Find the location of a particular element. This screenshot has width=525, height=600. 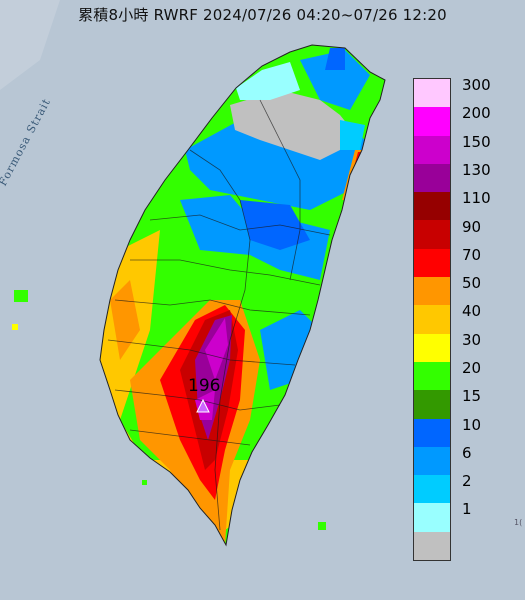

legend-label: 20 is located at coordinates (472, 368).